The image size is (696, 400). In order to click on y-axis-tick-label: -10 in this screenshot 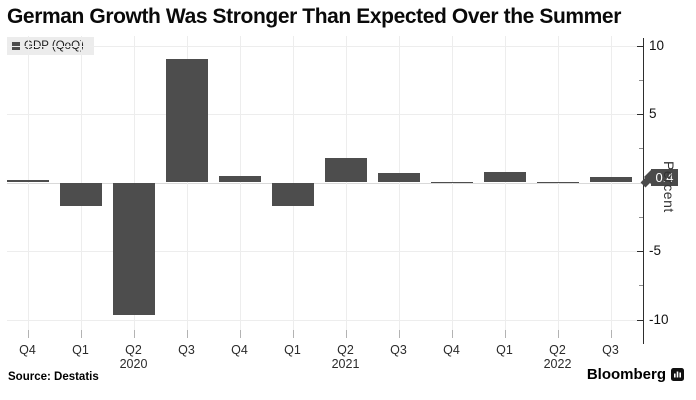, I will do `click(659, 319)`.